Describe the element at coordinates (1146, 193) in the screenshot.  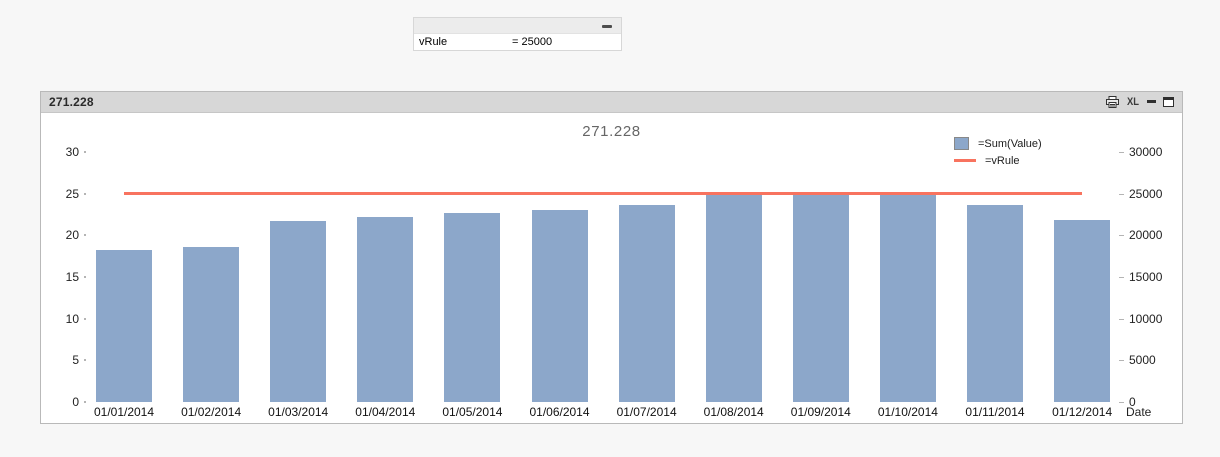
I see `y-axis-label-right: 25000` at that location.